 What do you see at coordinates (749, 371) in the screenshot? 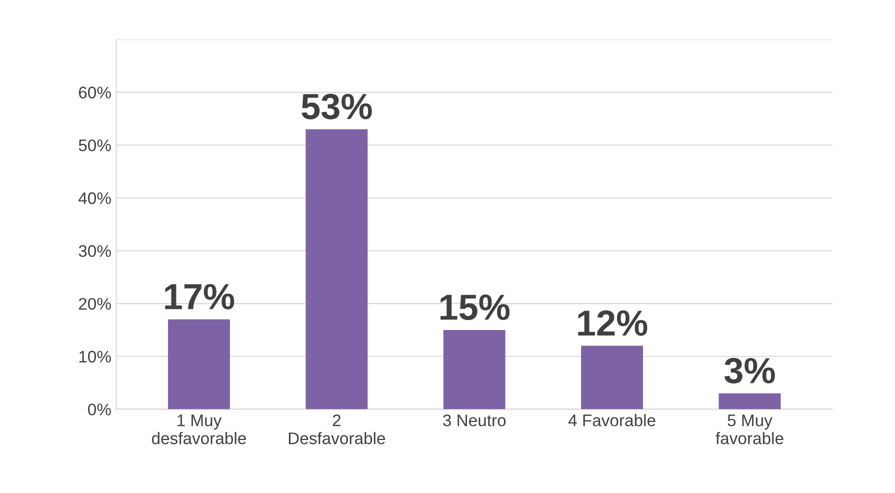
I see `data-label: 3%` at bounding box center [749, 371].